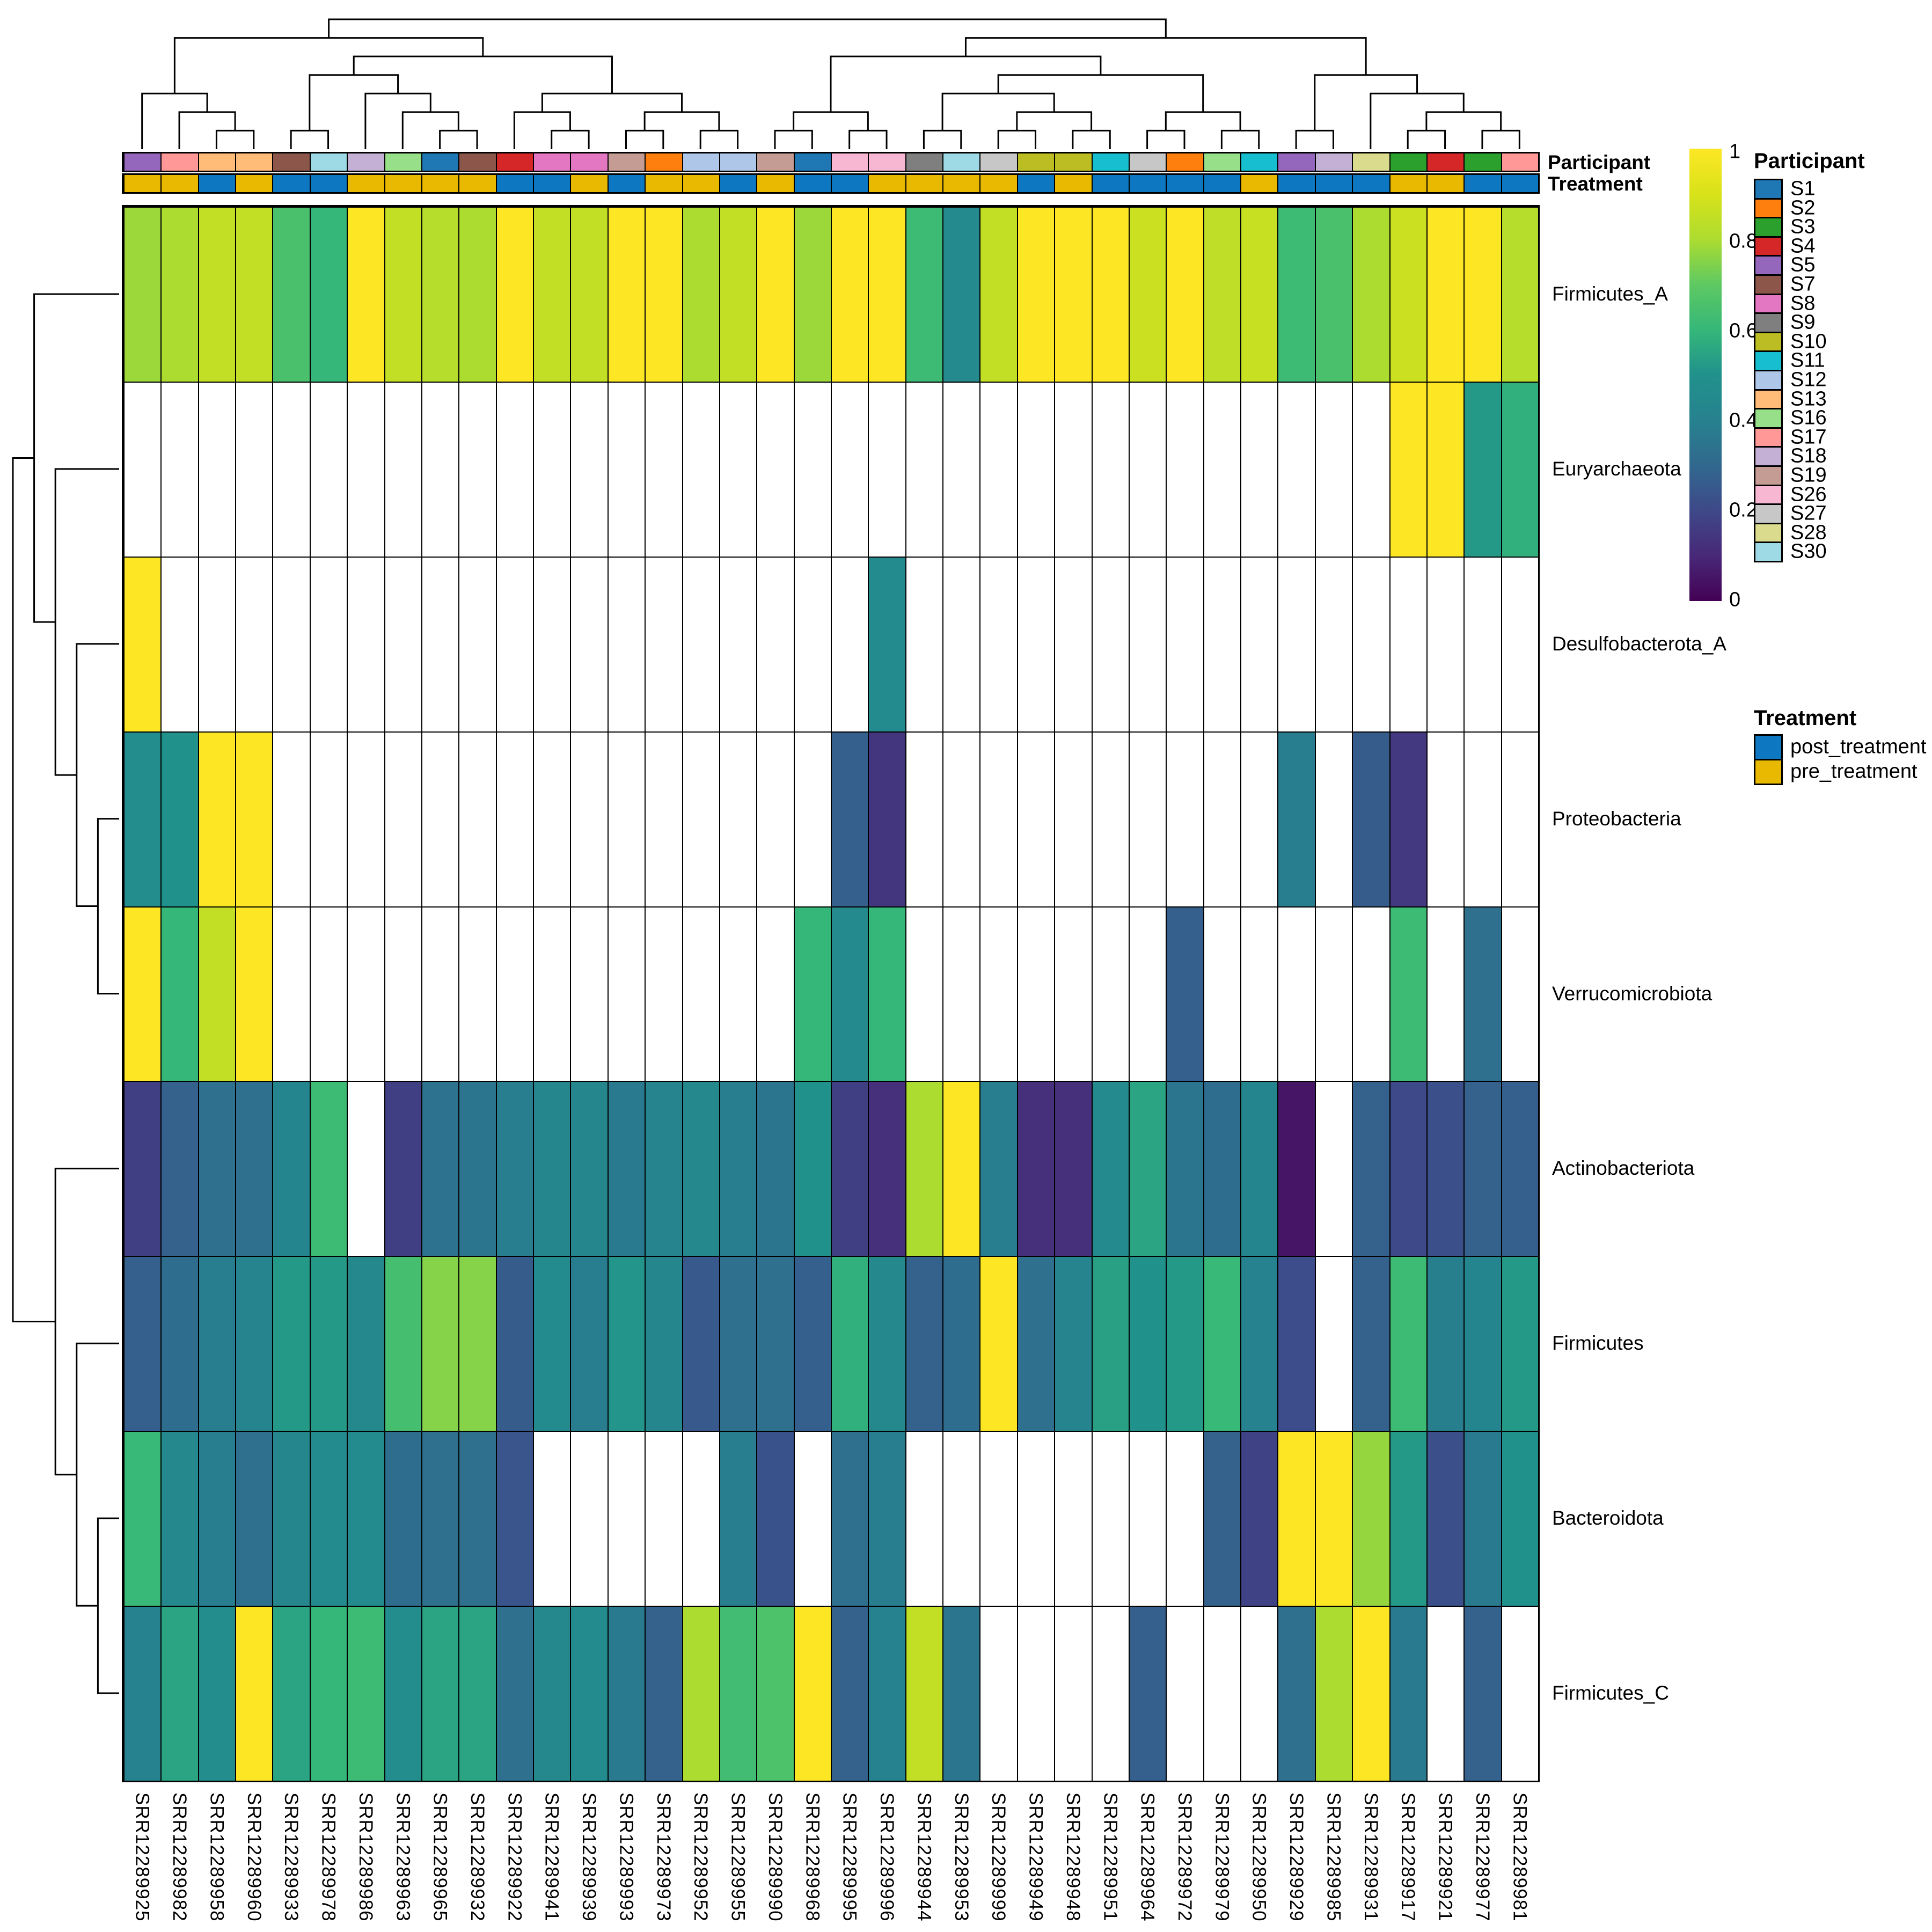 This screenshot has width=1932, height=1932. Describe the element at coordinates (1073, 1857) in the screenshot. I see `column-label: SRR12289948` at that location.